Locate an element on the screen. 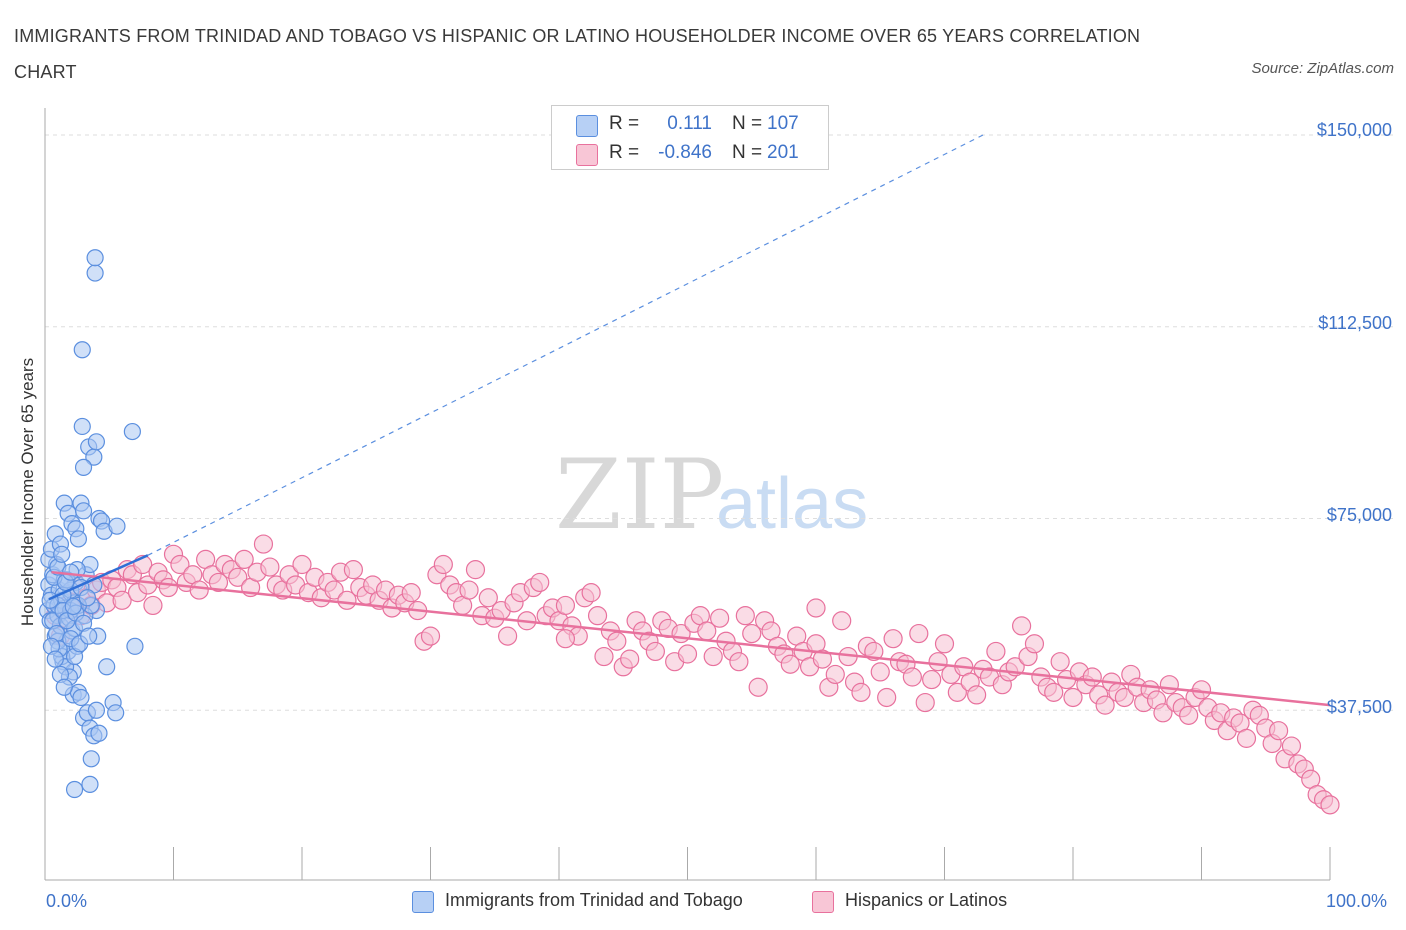 The width and height of the screenshot is (1406, 930). y-axis-label: Householder Income Over 65 years is located at coordinates (27, 492).